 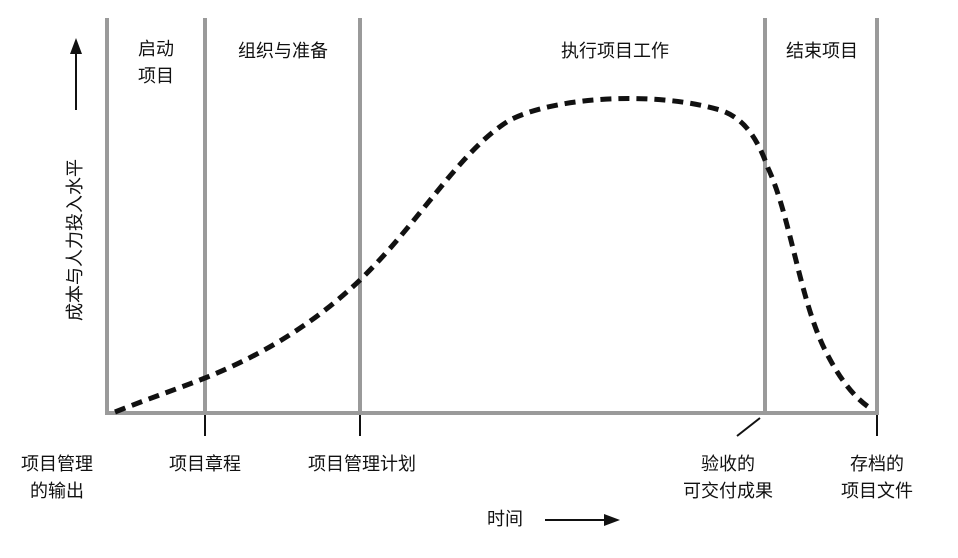 What do you see at coordinates (205, 464) in the screenshot?
I see `milestone-label: 项目章程` at bounding box center [205, 464].